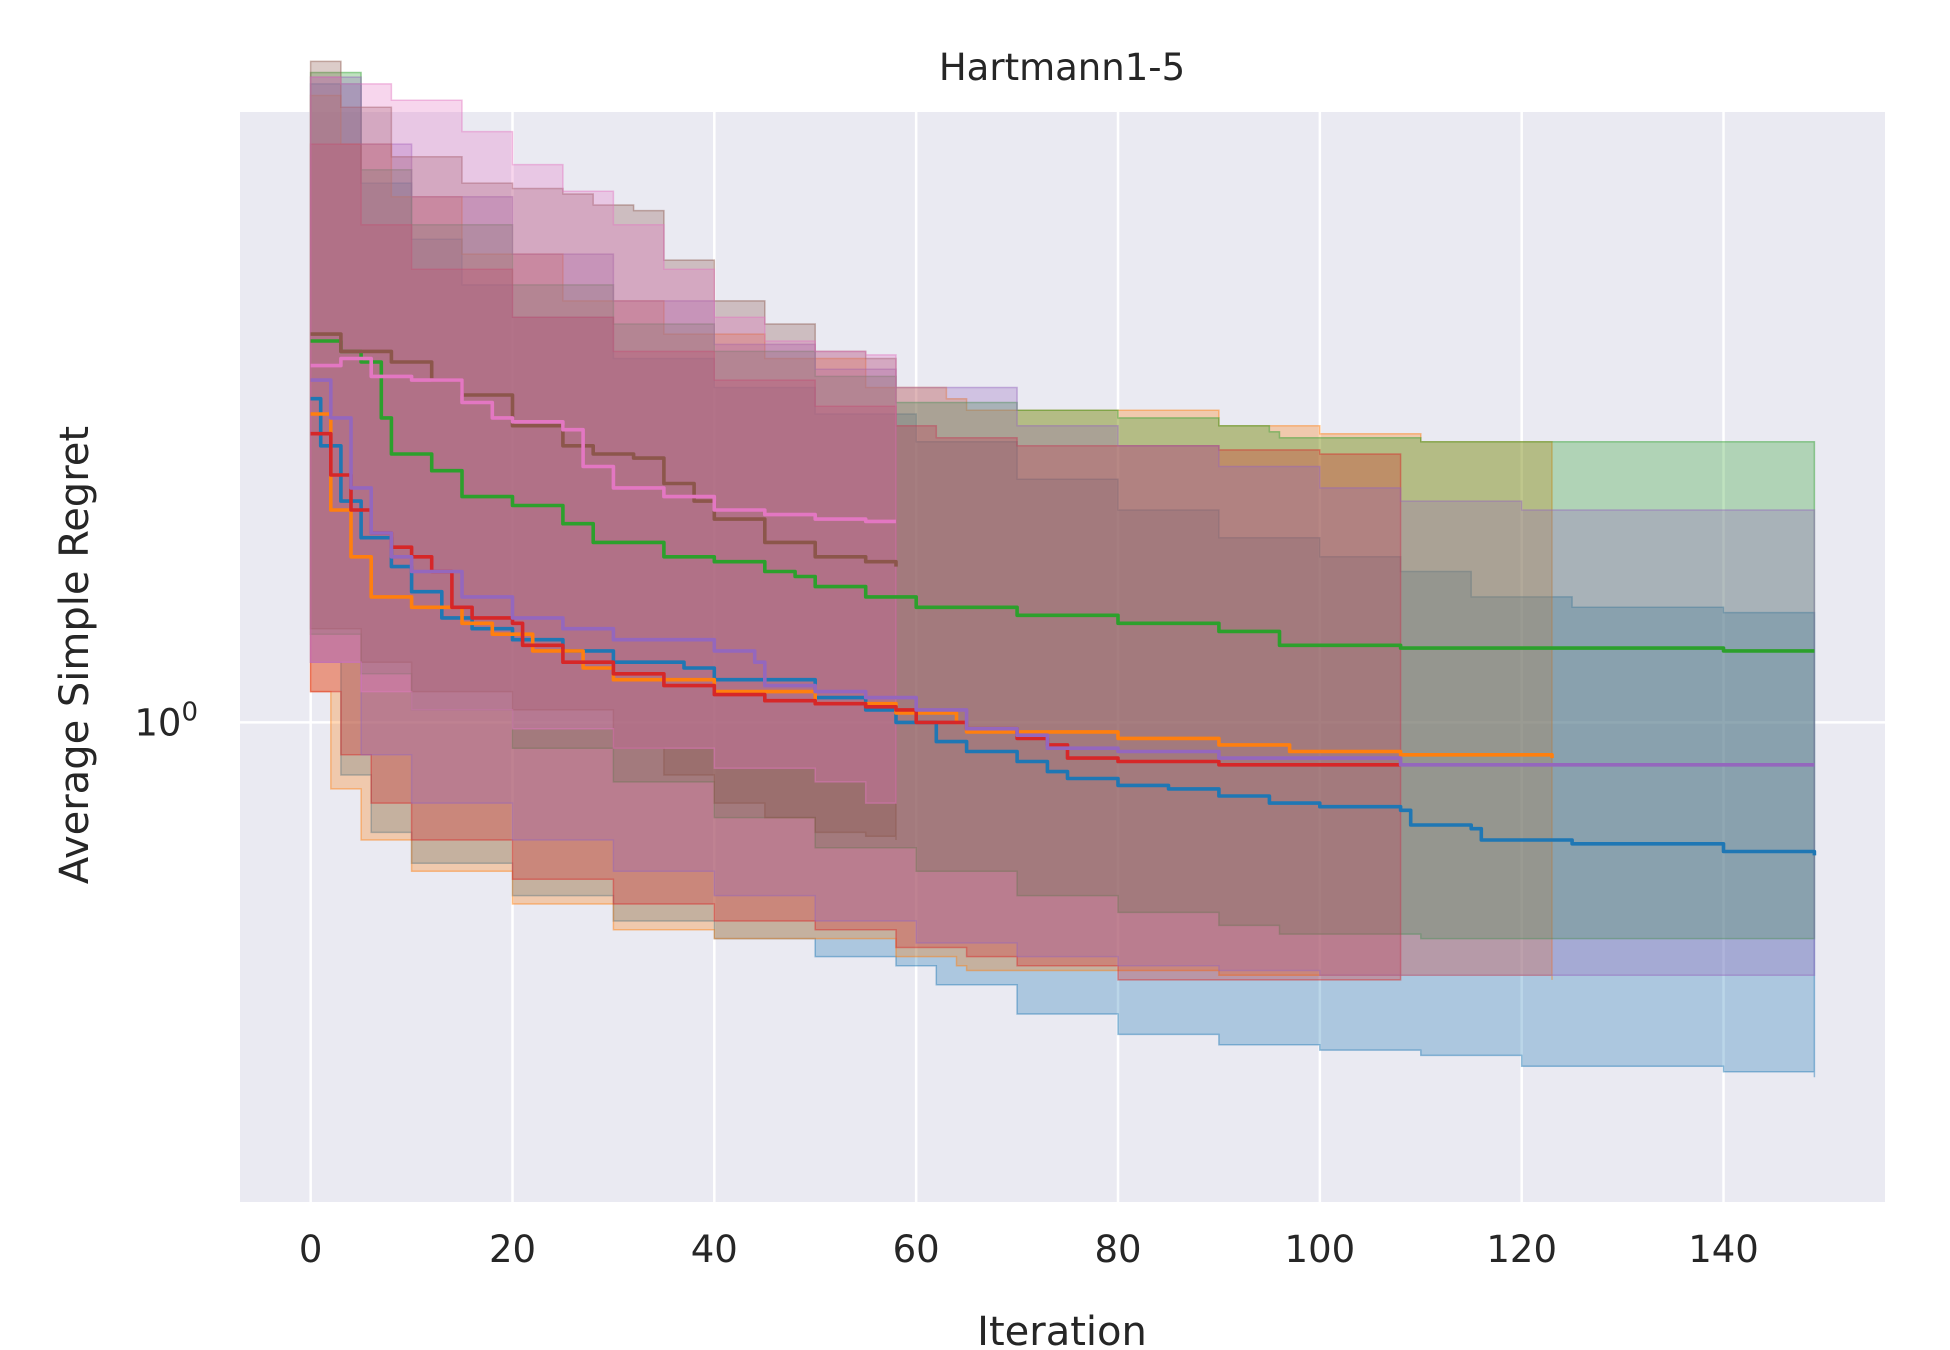 The image size is (1950, 1350). What do you see at coordinates (1062, 67) in the screenshot?
I see `chart-title: Hartmann1-5` at bounding box center [1062, 67].